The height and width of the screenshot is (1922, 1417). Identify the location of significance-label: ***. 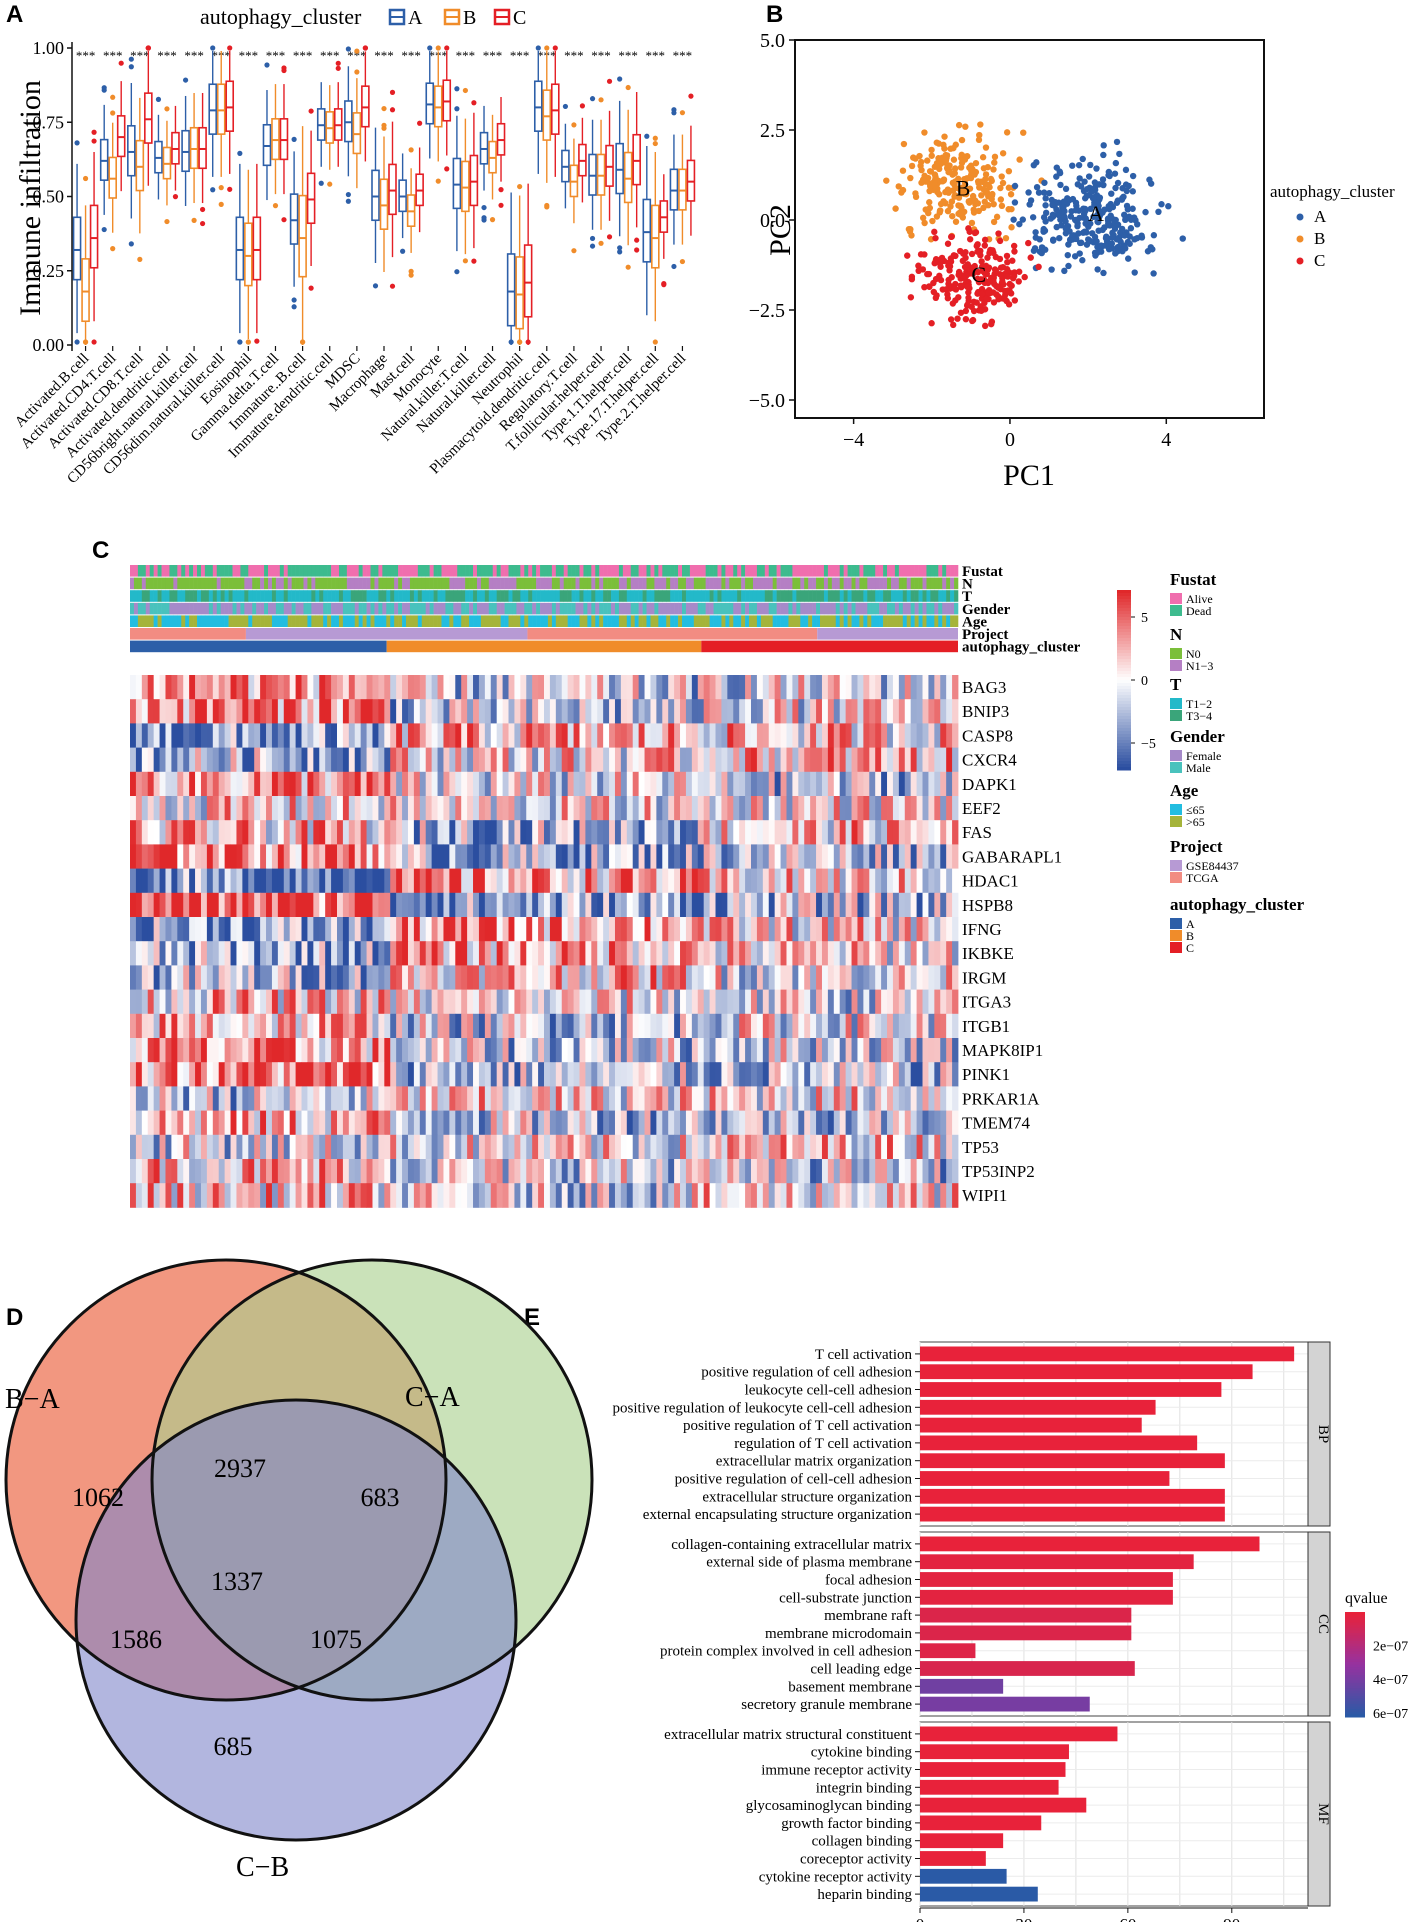
(330, 55).